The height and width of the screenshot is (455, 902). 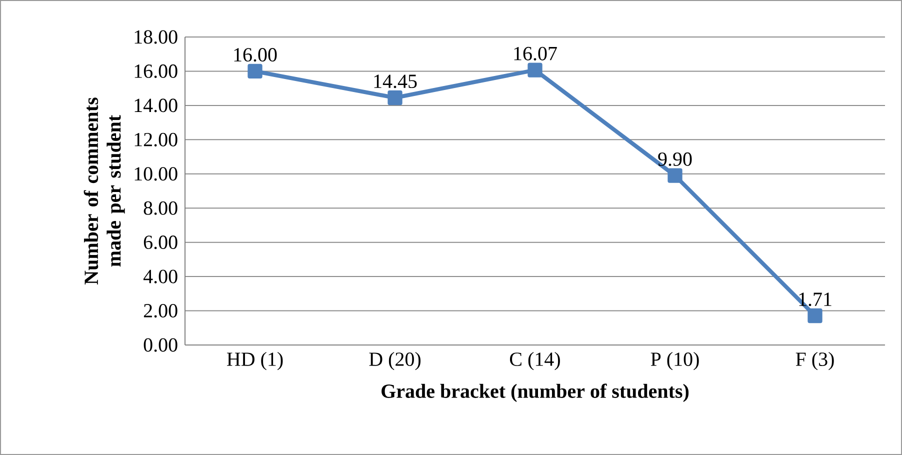 What do you see at coordinates (535, 53) in the screenshot?
I see `data-label: 16.07` at bounding box center [535, 53].